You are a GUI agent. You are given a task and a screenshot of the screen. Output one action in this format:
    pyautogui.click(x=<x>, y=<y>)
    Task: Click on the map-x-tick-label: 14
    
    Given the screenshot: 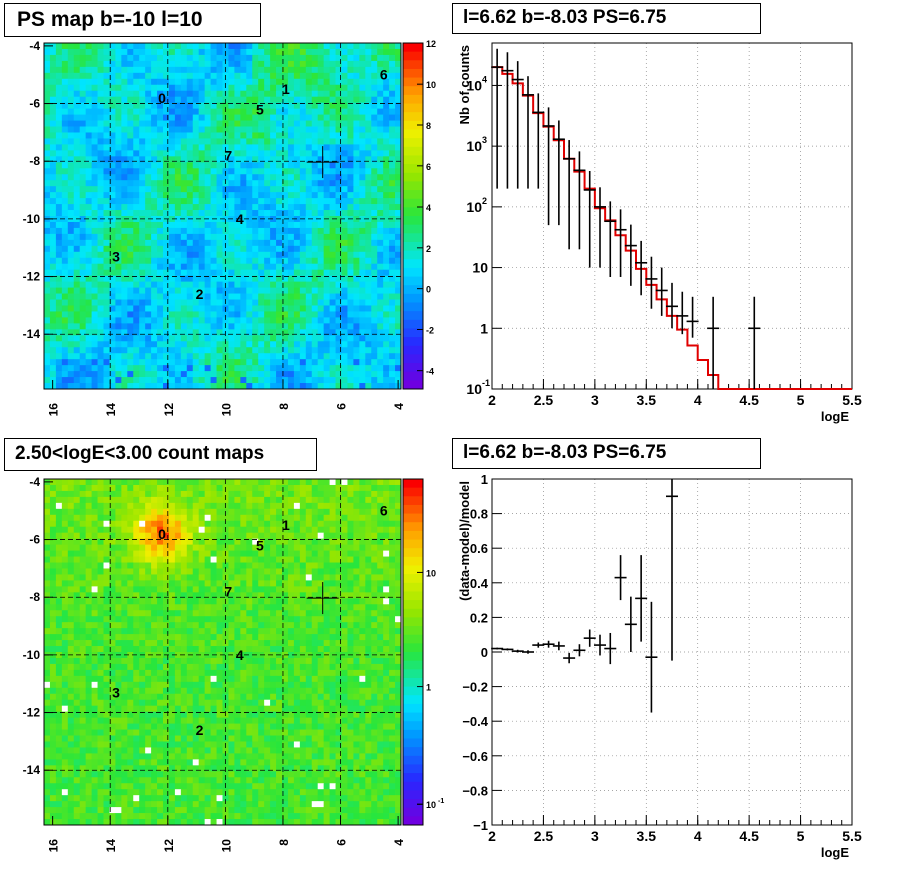 What is the action you would take?
    pyautogui.click(x=111, y=410)
    